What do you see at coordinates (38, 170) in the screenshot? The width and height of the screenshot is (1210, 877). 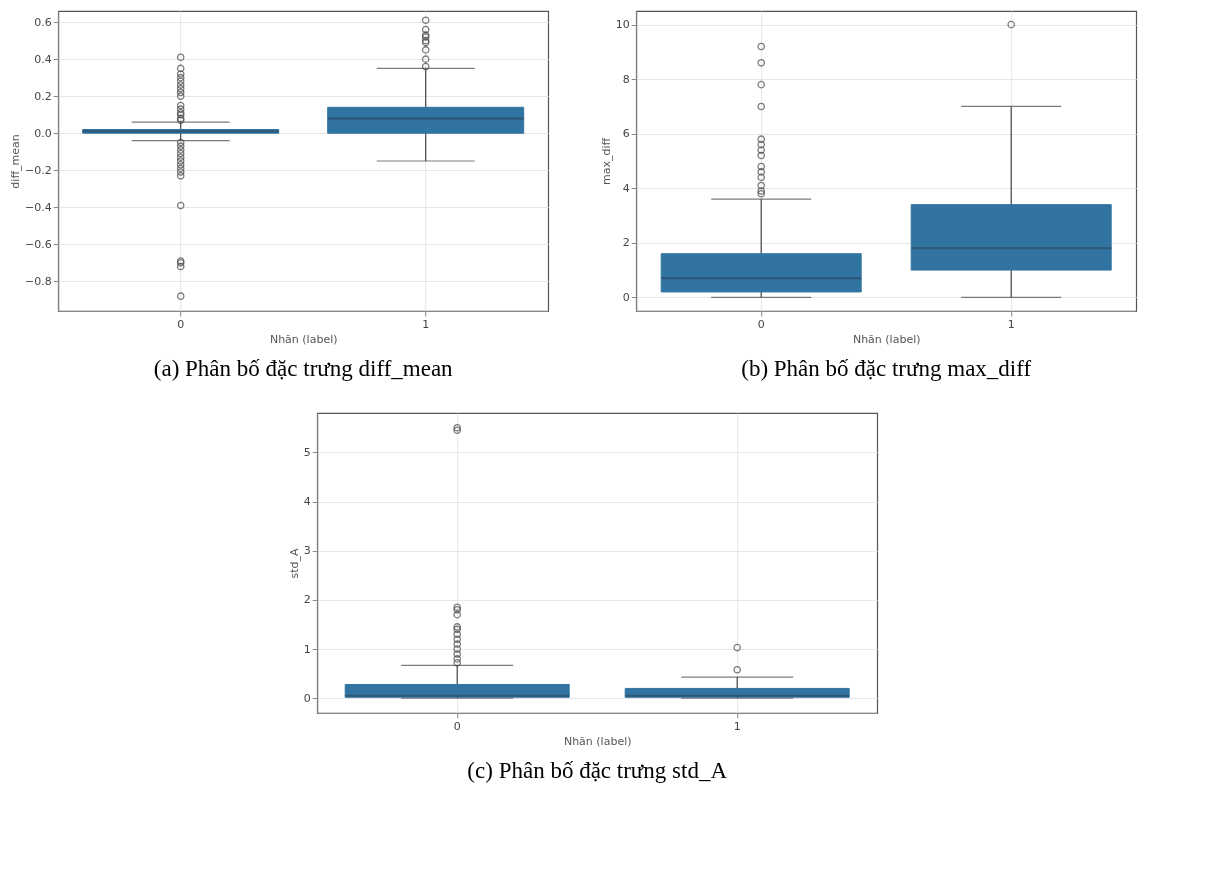 I see `y-tick-label: −0.2` at bounding box center [38, 170].